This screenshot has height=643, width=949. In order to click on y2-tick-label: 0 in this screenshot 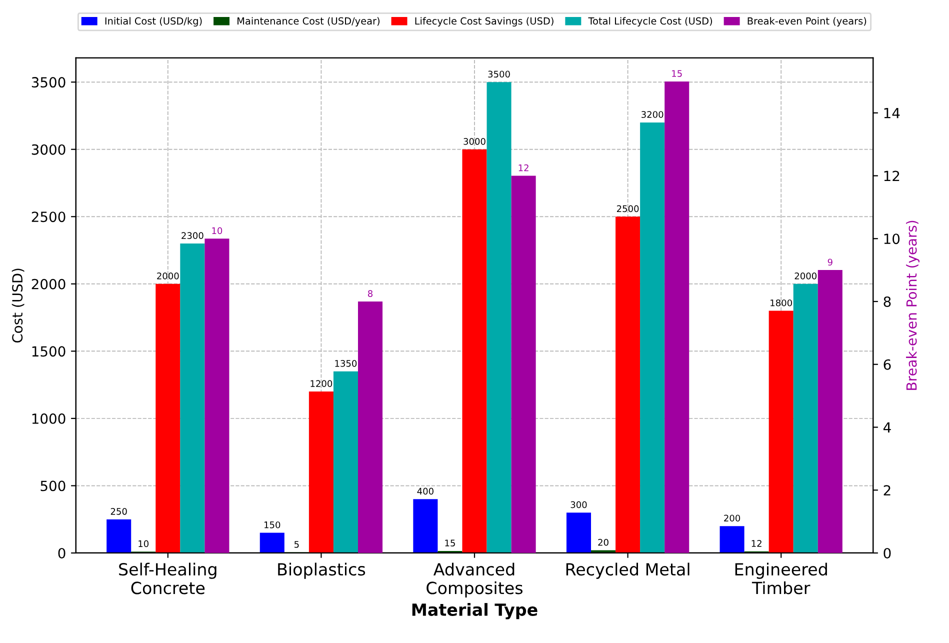, I will do `click(887, 553)`.